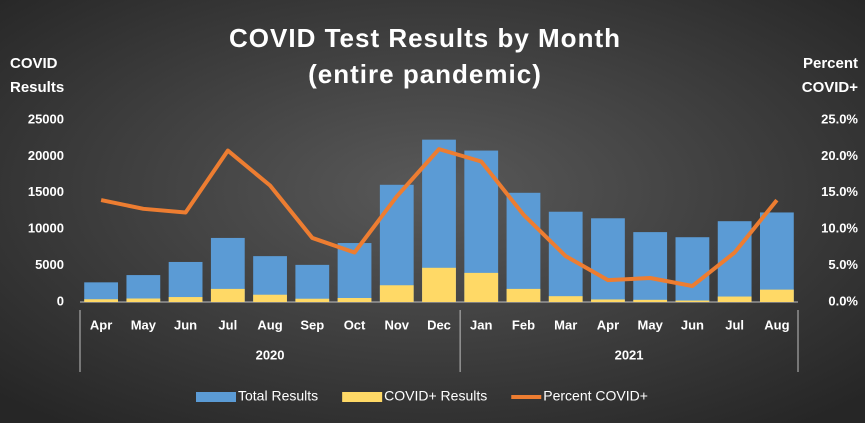 The width and height of the screenshot is (865, 428). Describe the element at coordinates (312, 324) in the screenshot. I see `x-tick-label: Sep` at that location.